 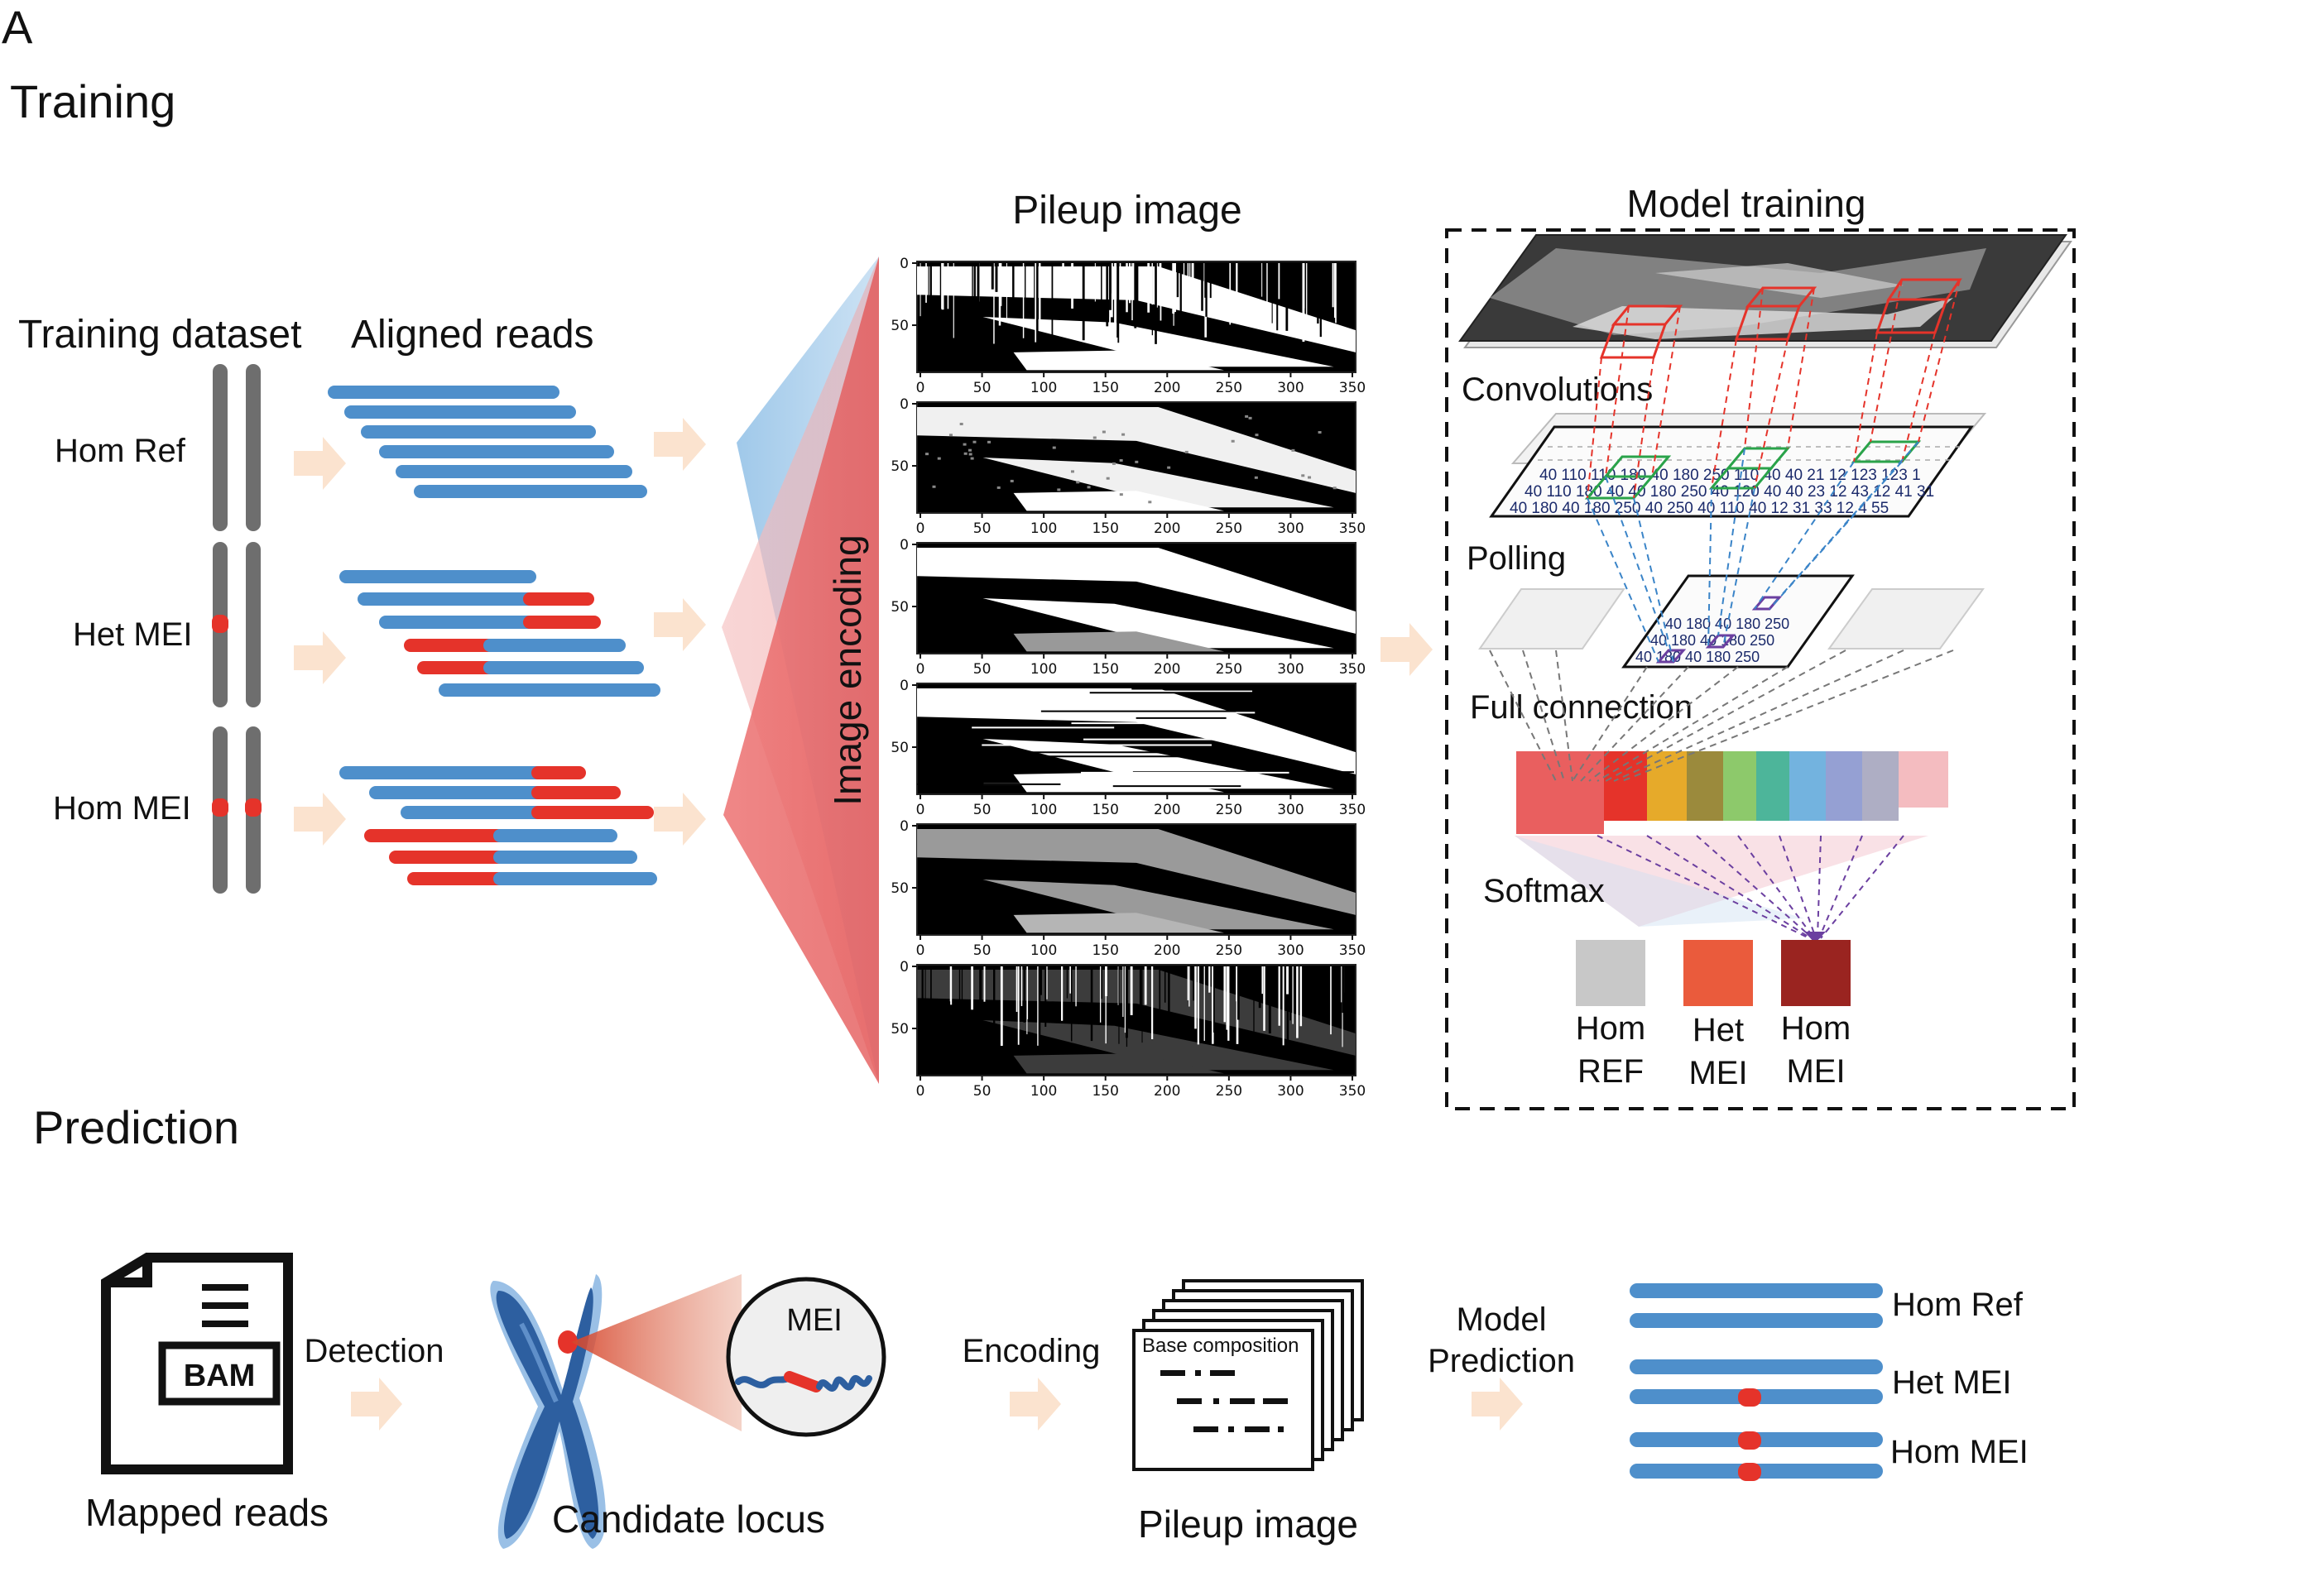 I want to click on result-het-mei, so click(x=1757, y=1383).